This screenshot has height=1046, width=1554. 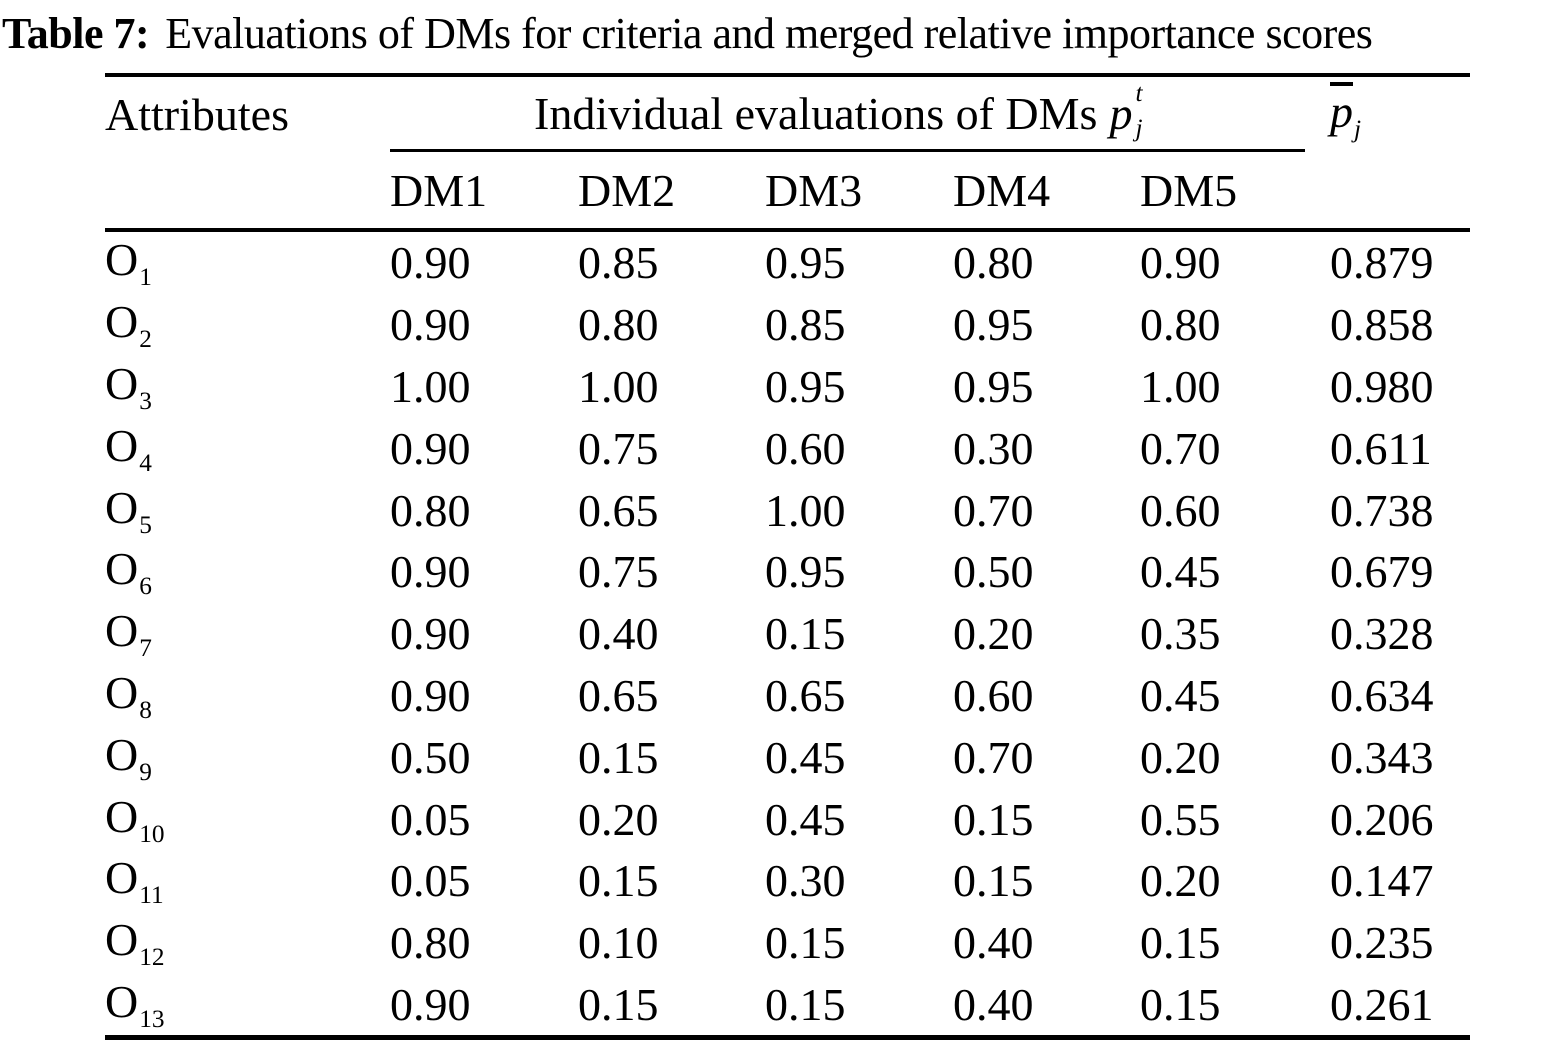 What do you see at coordinates (152, 833) in the screenshot?
I see `attribute-sub: 10` at bounding box center [152, 833].